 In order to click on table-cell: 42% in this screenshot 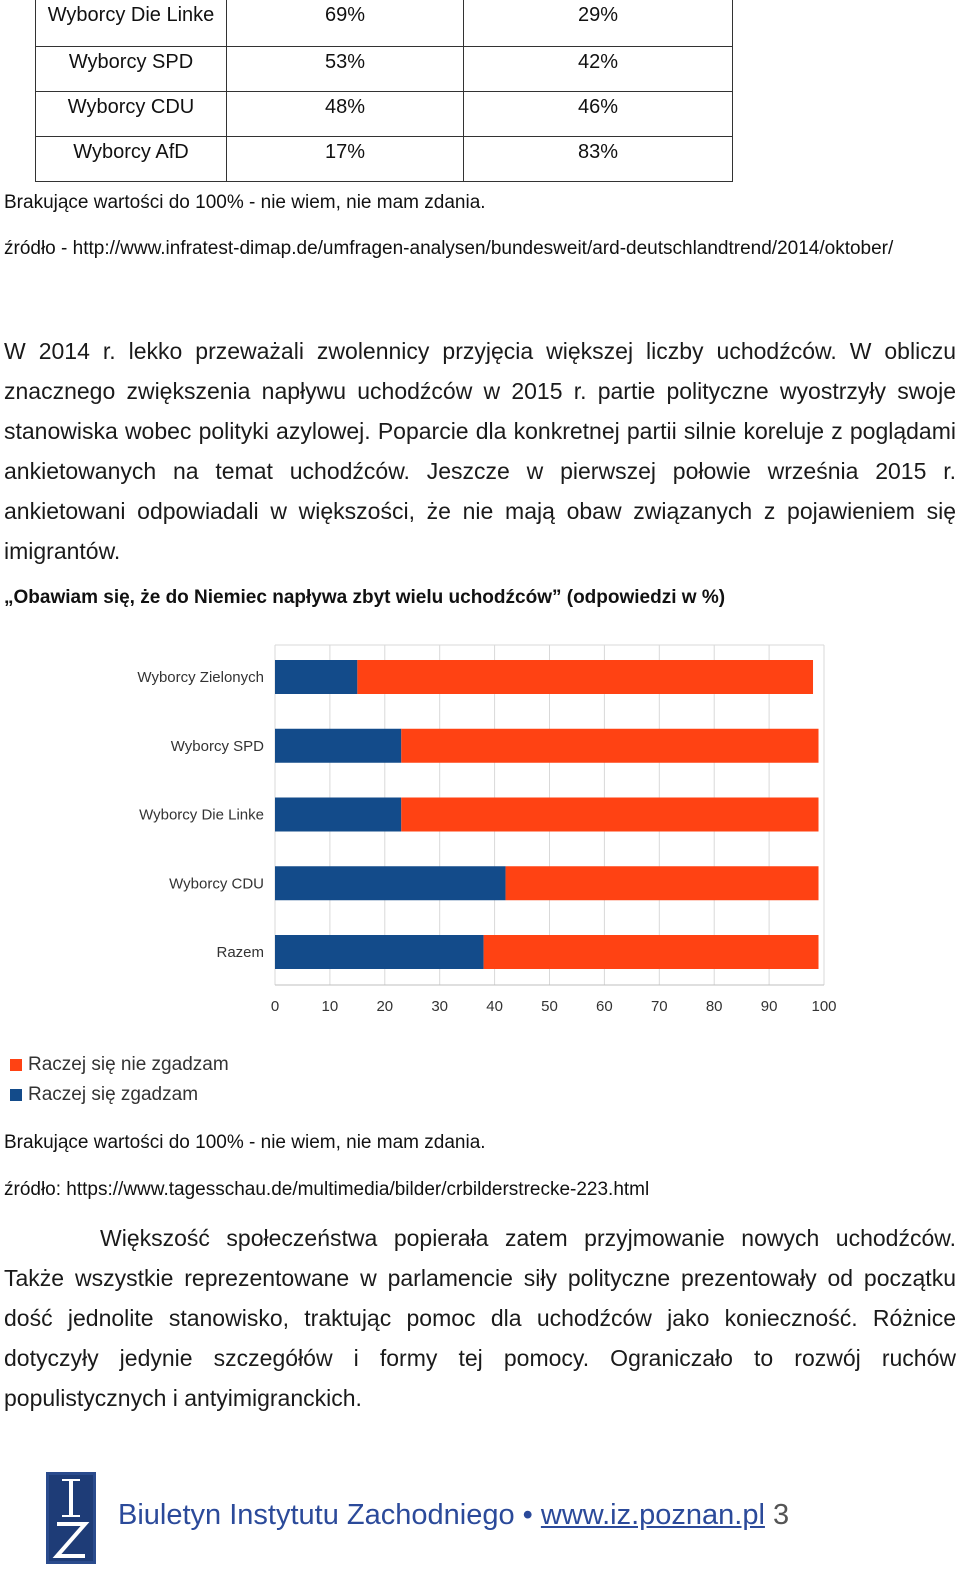, I will do `click(598, 69)`.